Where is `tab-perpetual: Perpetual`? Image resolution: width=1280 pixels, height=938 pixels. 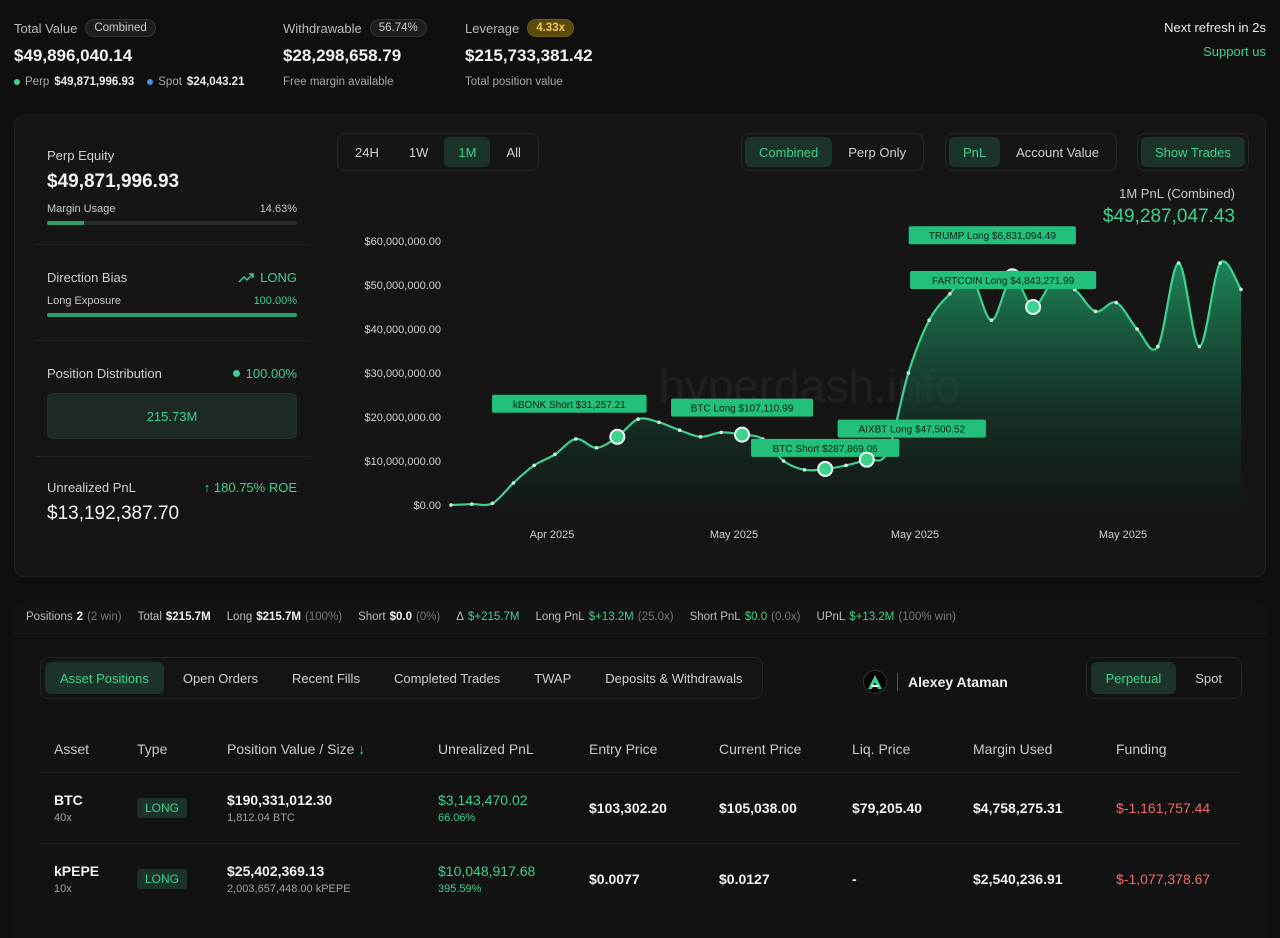 tab-perpetual: Perpetual is located at coordinates (1133, 678).